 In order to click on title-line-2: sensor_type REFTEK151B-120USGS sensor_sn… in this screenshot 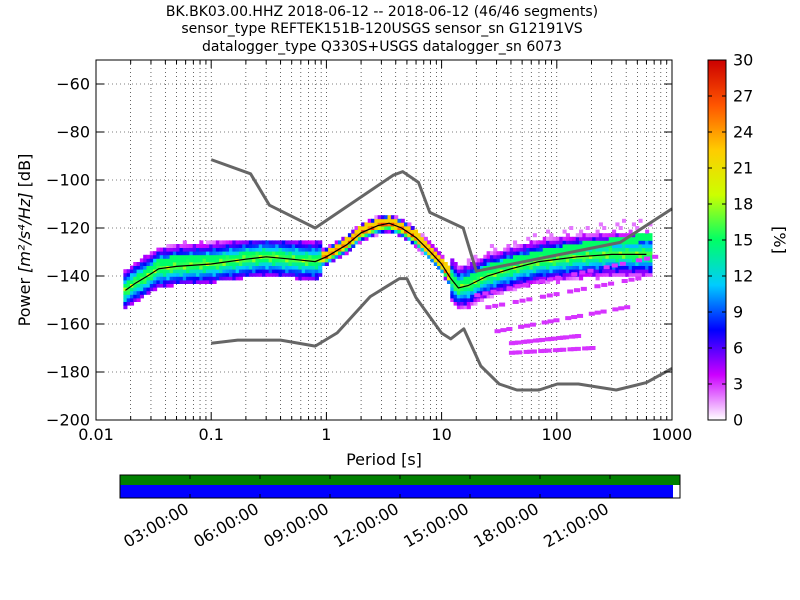, I will do `click(381, 29)`.